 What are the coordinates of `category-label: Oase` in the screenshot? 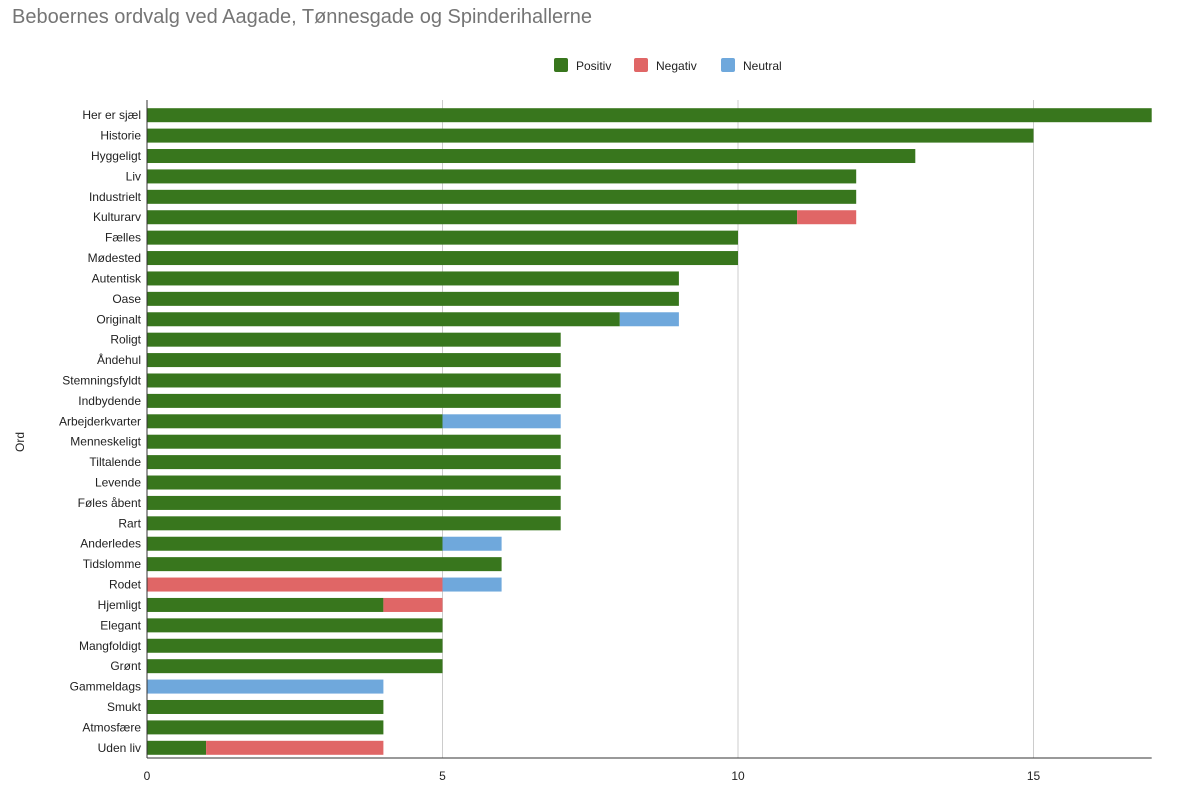 It's located at (126, 299).